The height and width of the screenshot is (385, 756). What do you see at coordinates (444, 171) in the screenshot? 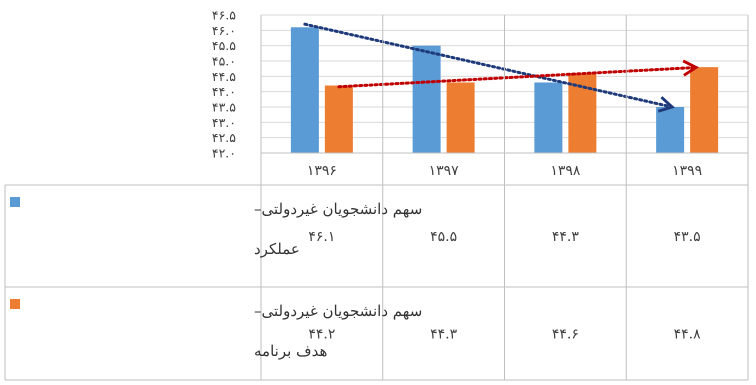
I see `x-tick-label: ۱۳۹۷` at bounding box center [444, 171].